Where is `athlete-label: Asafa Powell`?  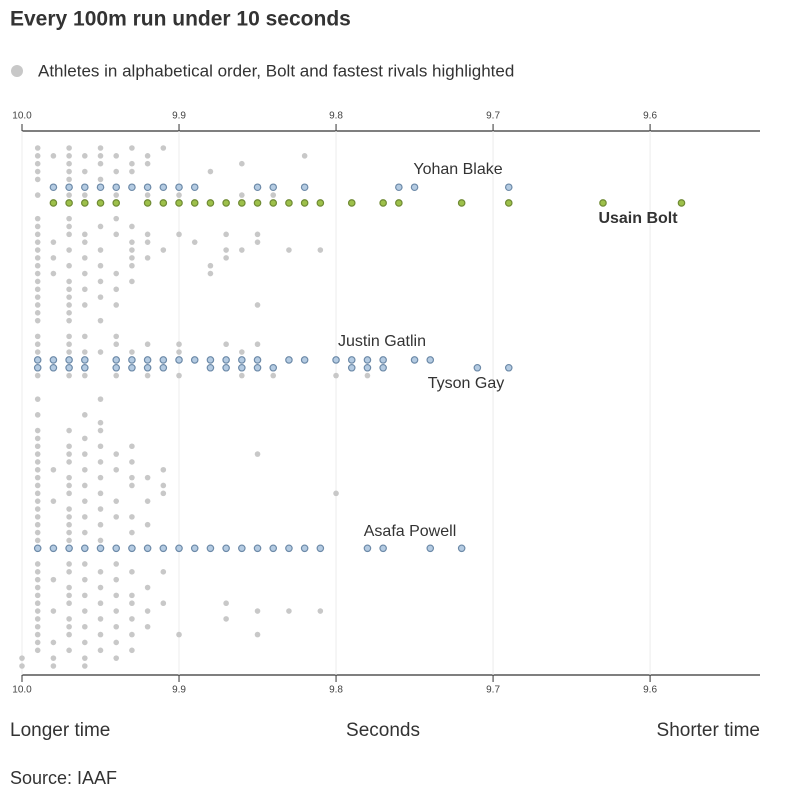 athlete-label: Asafa Powell is located at coordinates (410, 531).